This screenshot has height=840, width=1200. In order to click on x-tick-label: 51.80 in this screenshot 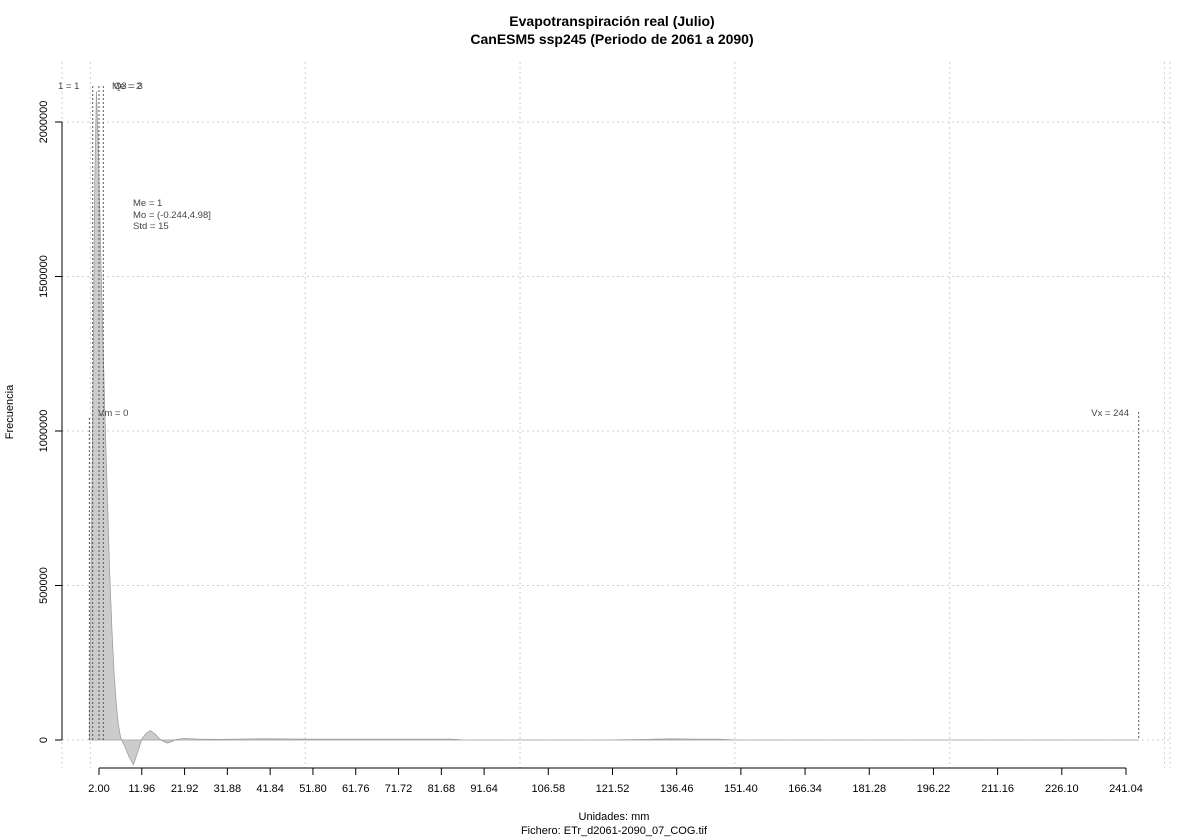, I will do `click(313, 789)`.